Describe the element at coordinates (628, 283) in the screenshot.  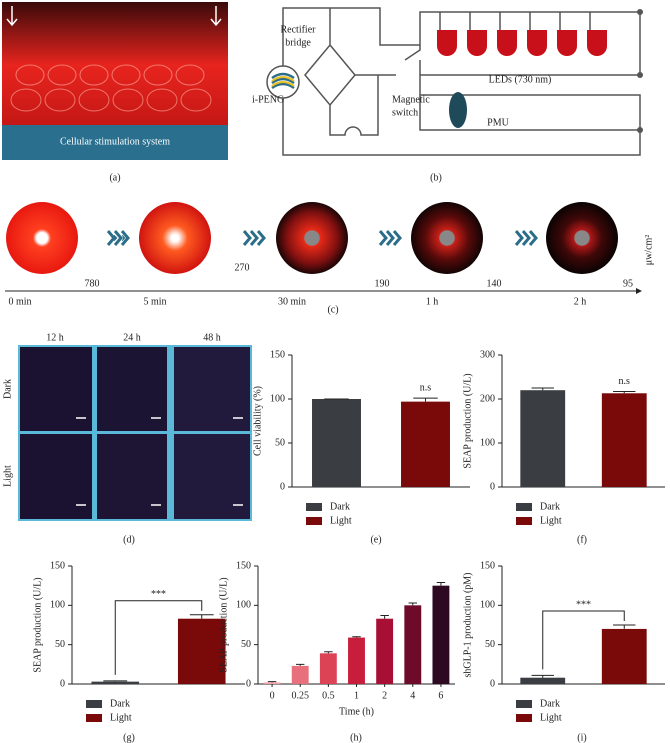
I see `intensity-value: 95` at that location.